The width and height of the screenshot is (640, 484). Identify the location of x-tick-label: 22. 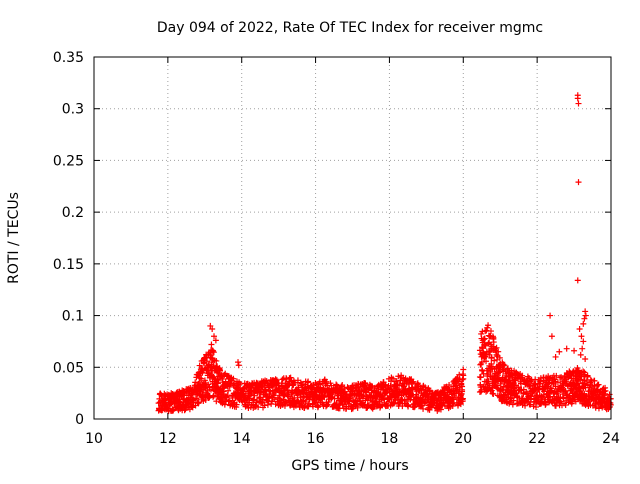
(537, 439).